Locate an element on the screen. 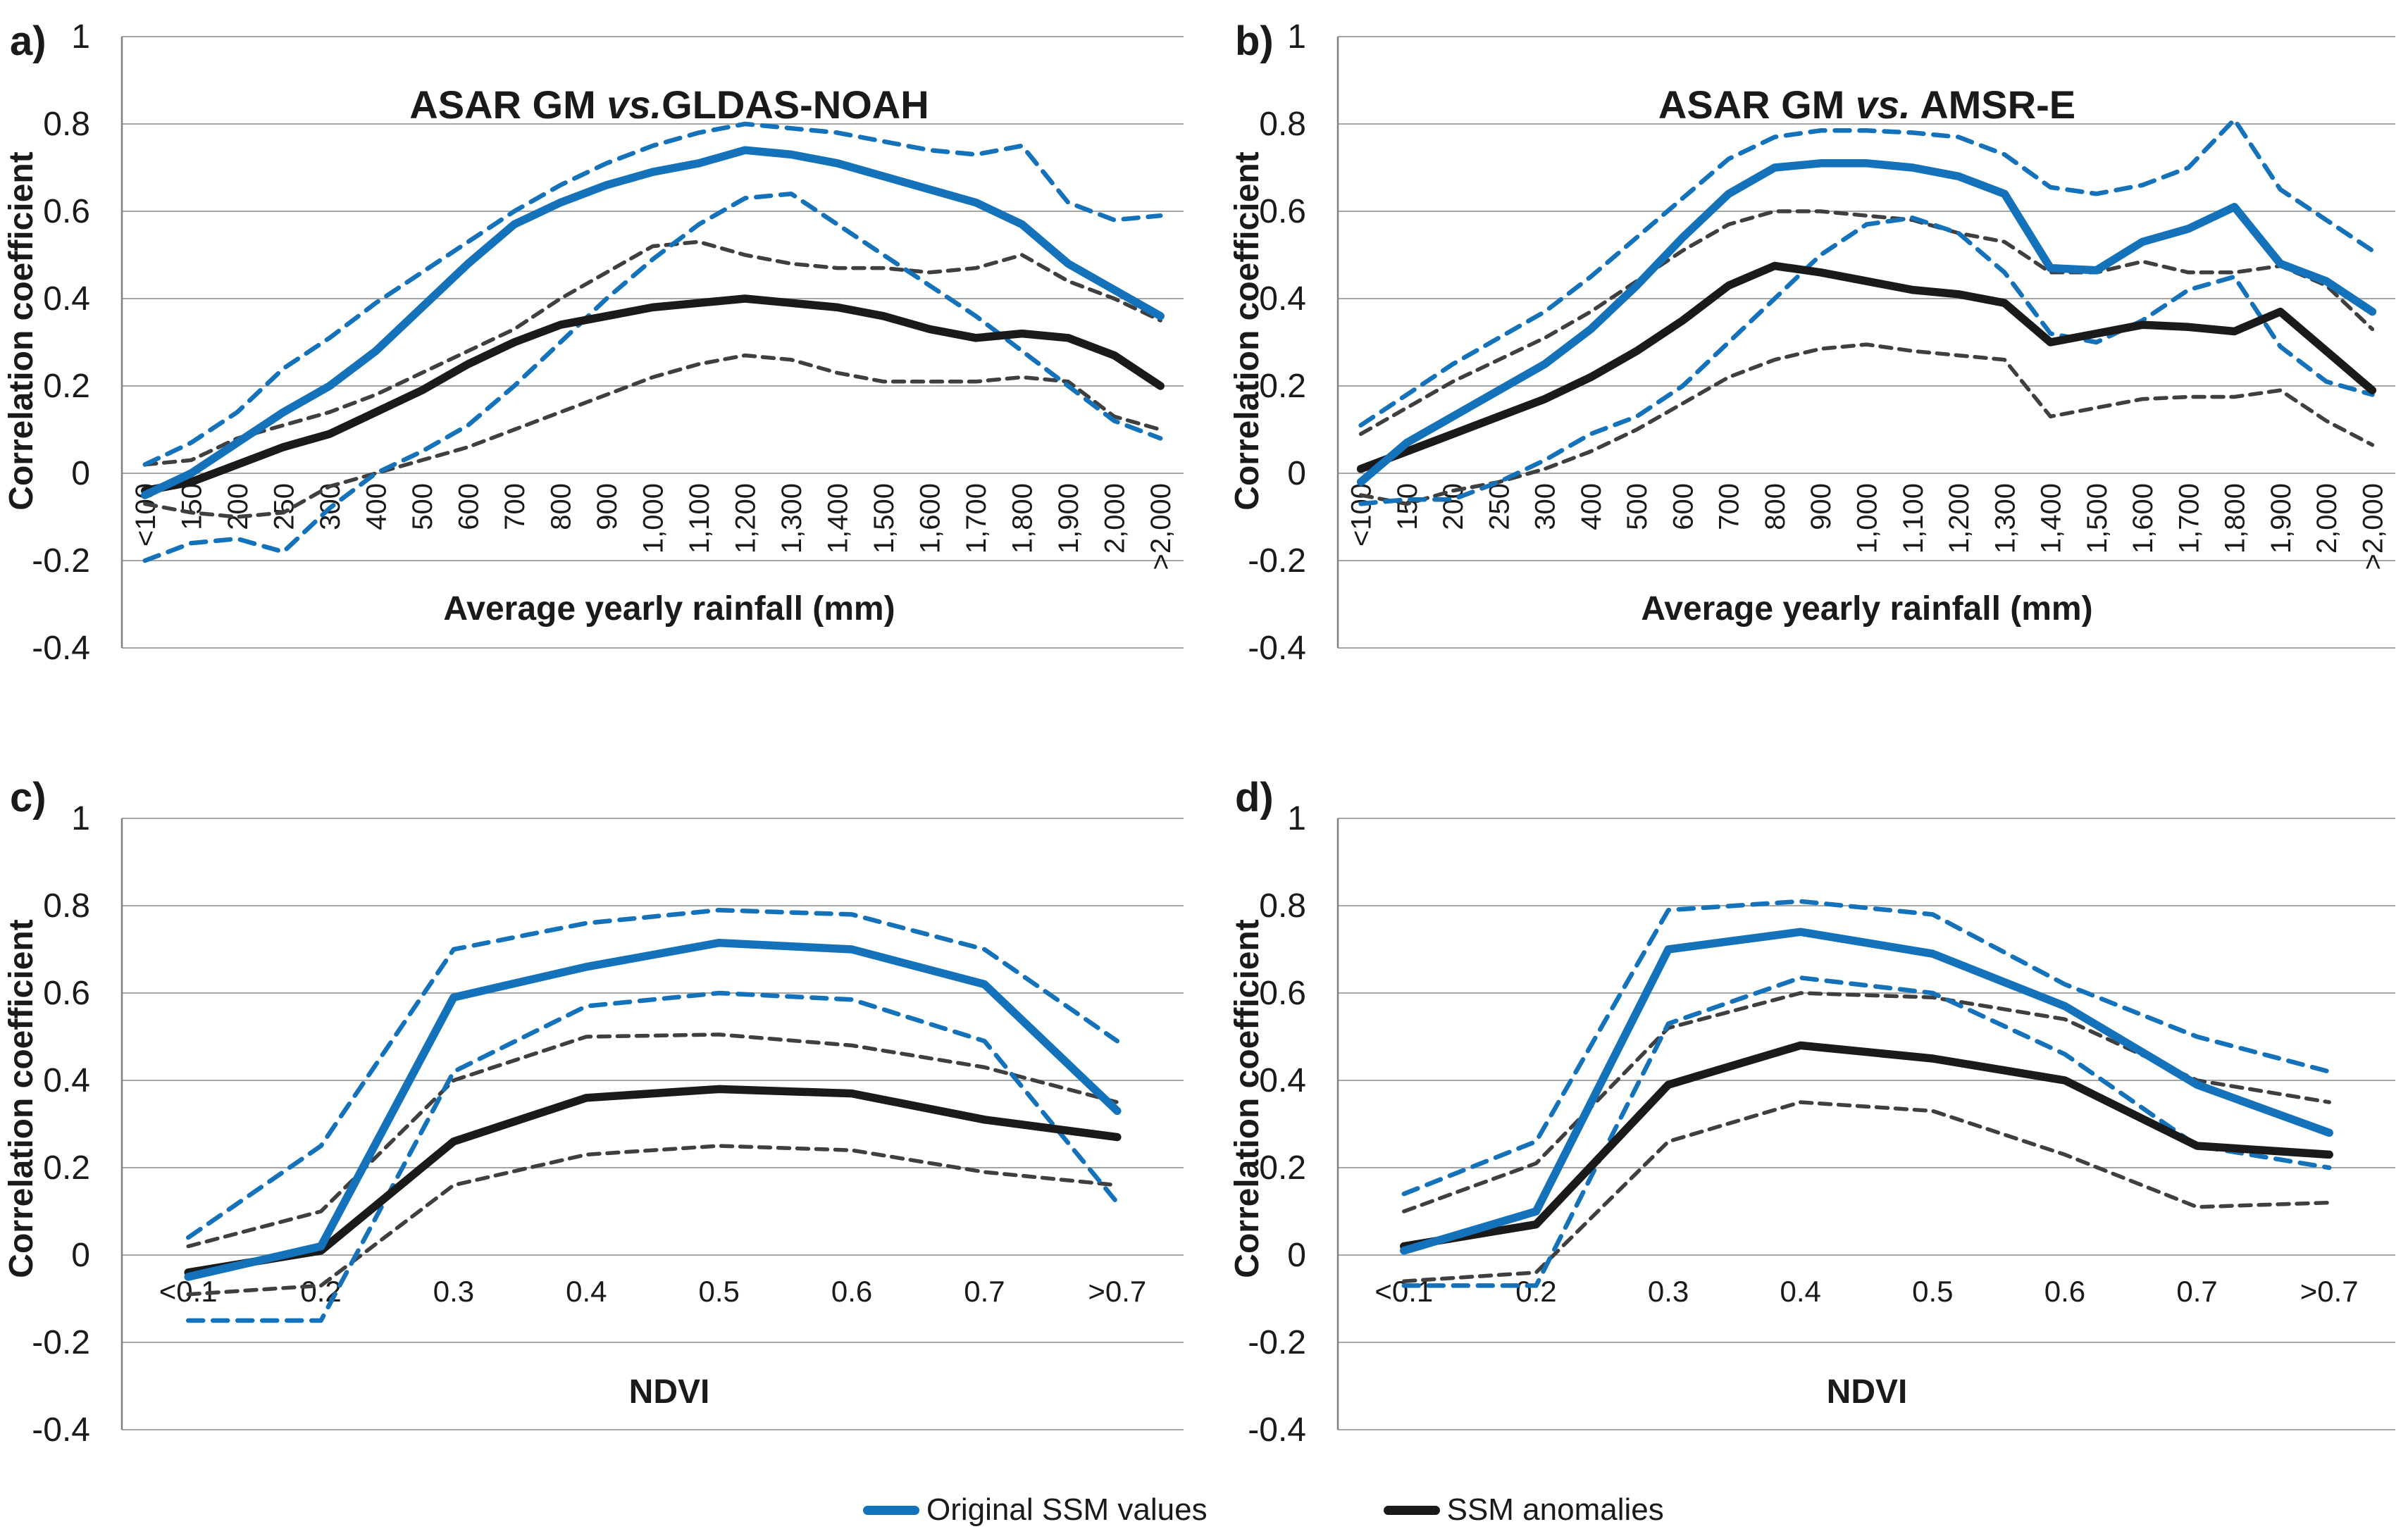  x-category-label: 1,000 is located at coordinates (653, 518).